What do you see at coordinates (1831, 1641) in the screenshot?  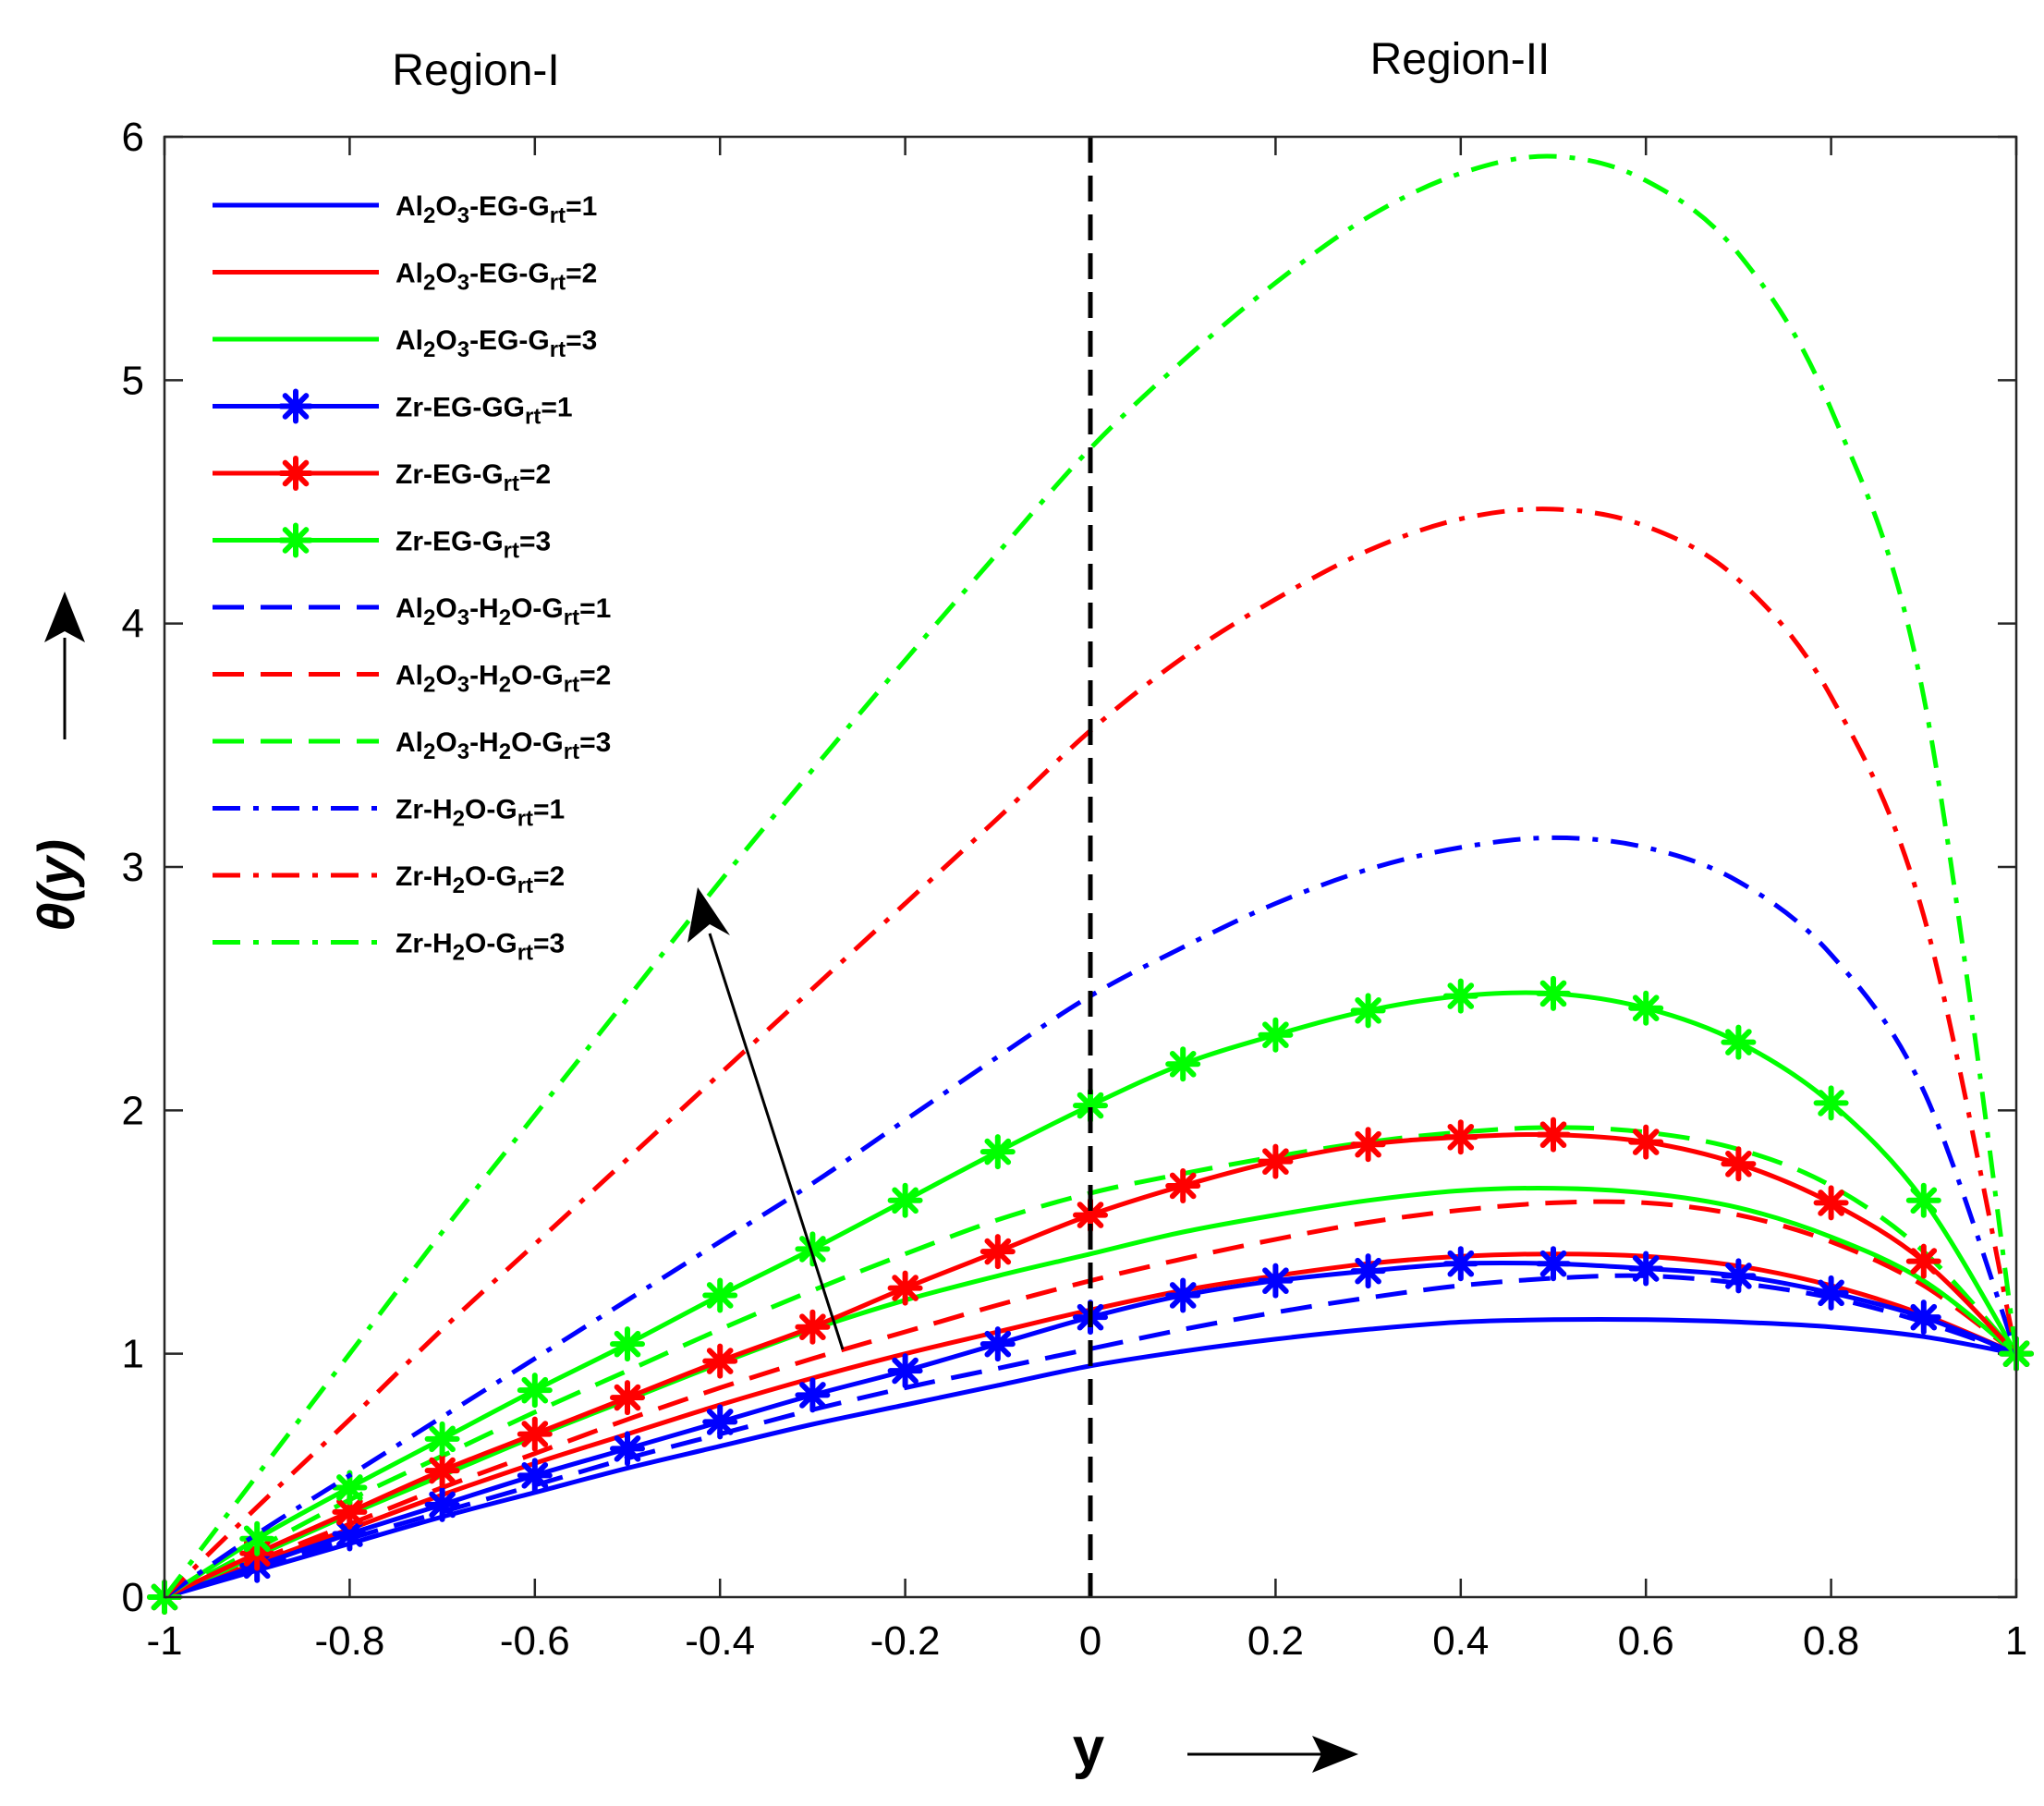 I see `x-tick-label: 0.8` at bounding box center [1831, 1641].